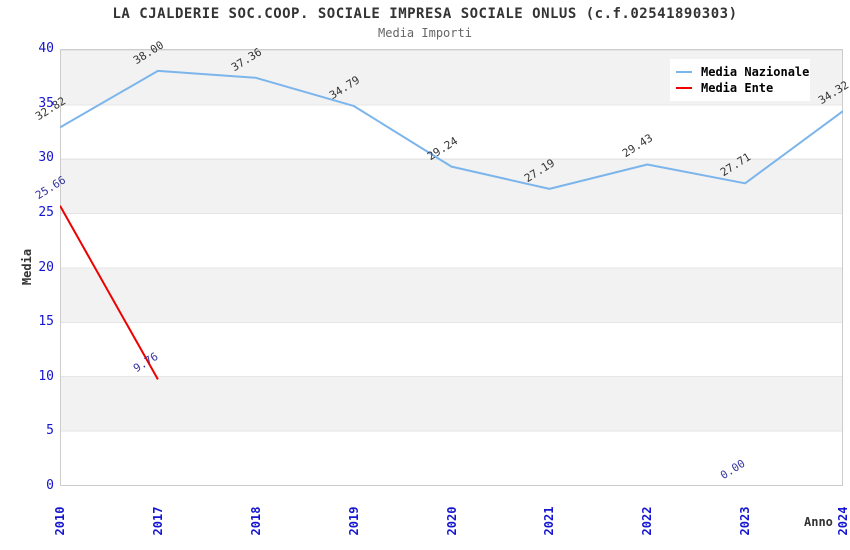  Describe the element at coordinates (745, 521) in the screenshot. I see `x-axis-tick-label: 2023` at that location.